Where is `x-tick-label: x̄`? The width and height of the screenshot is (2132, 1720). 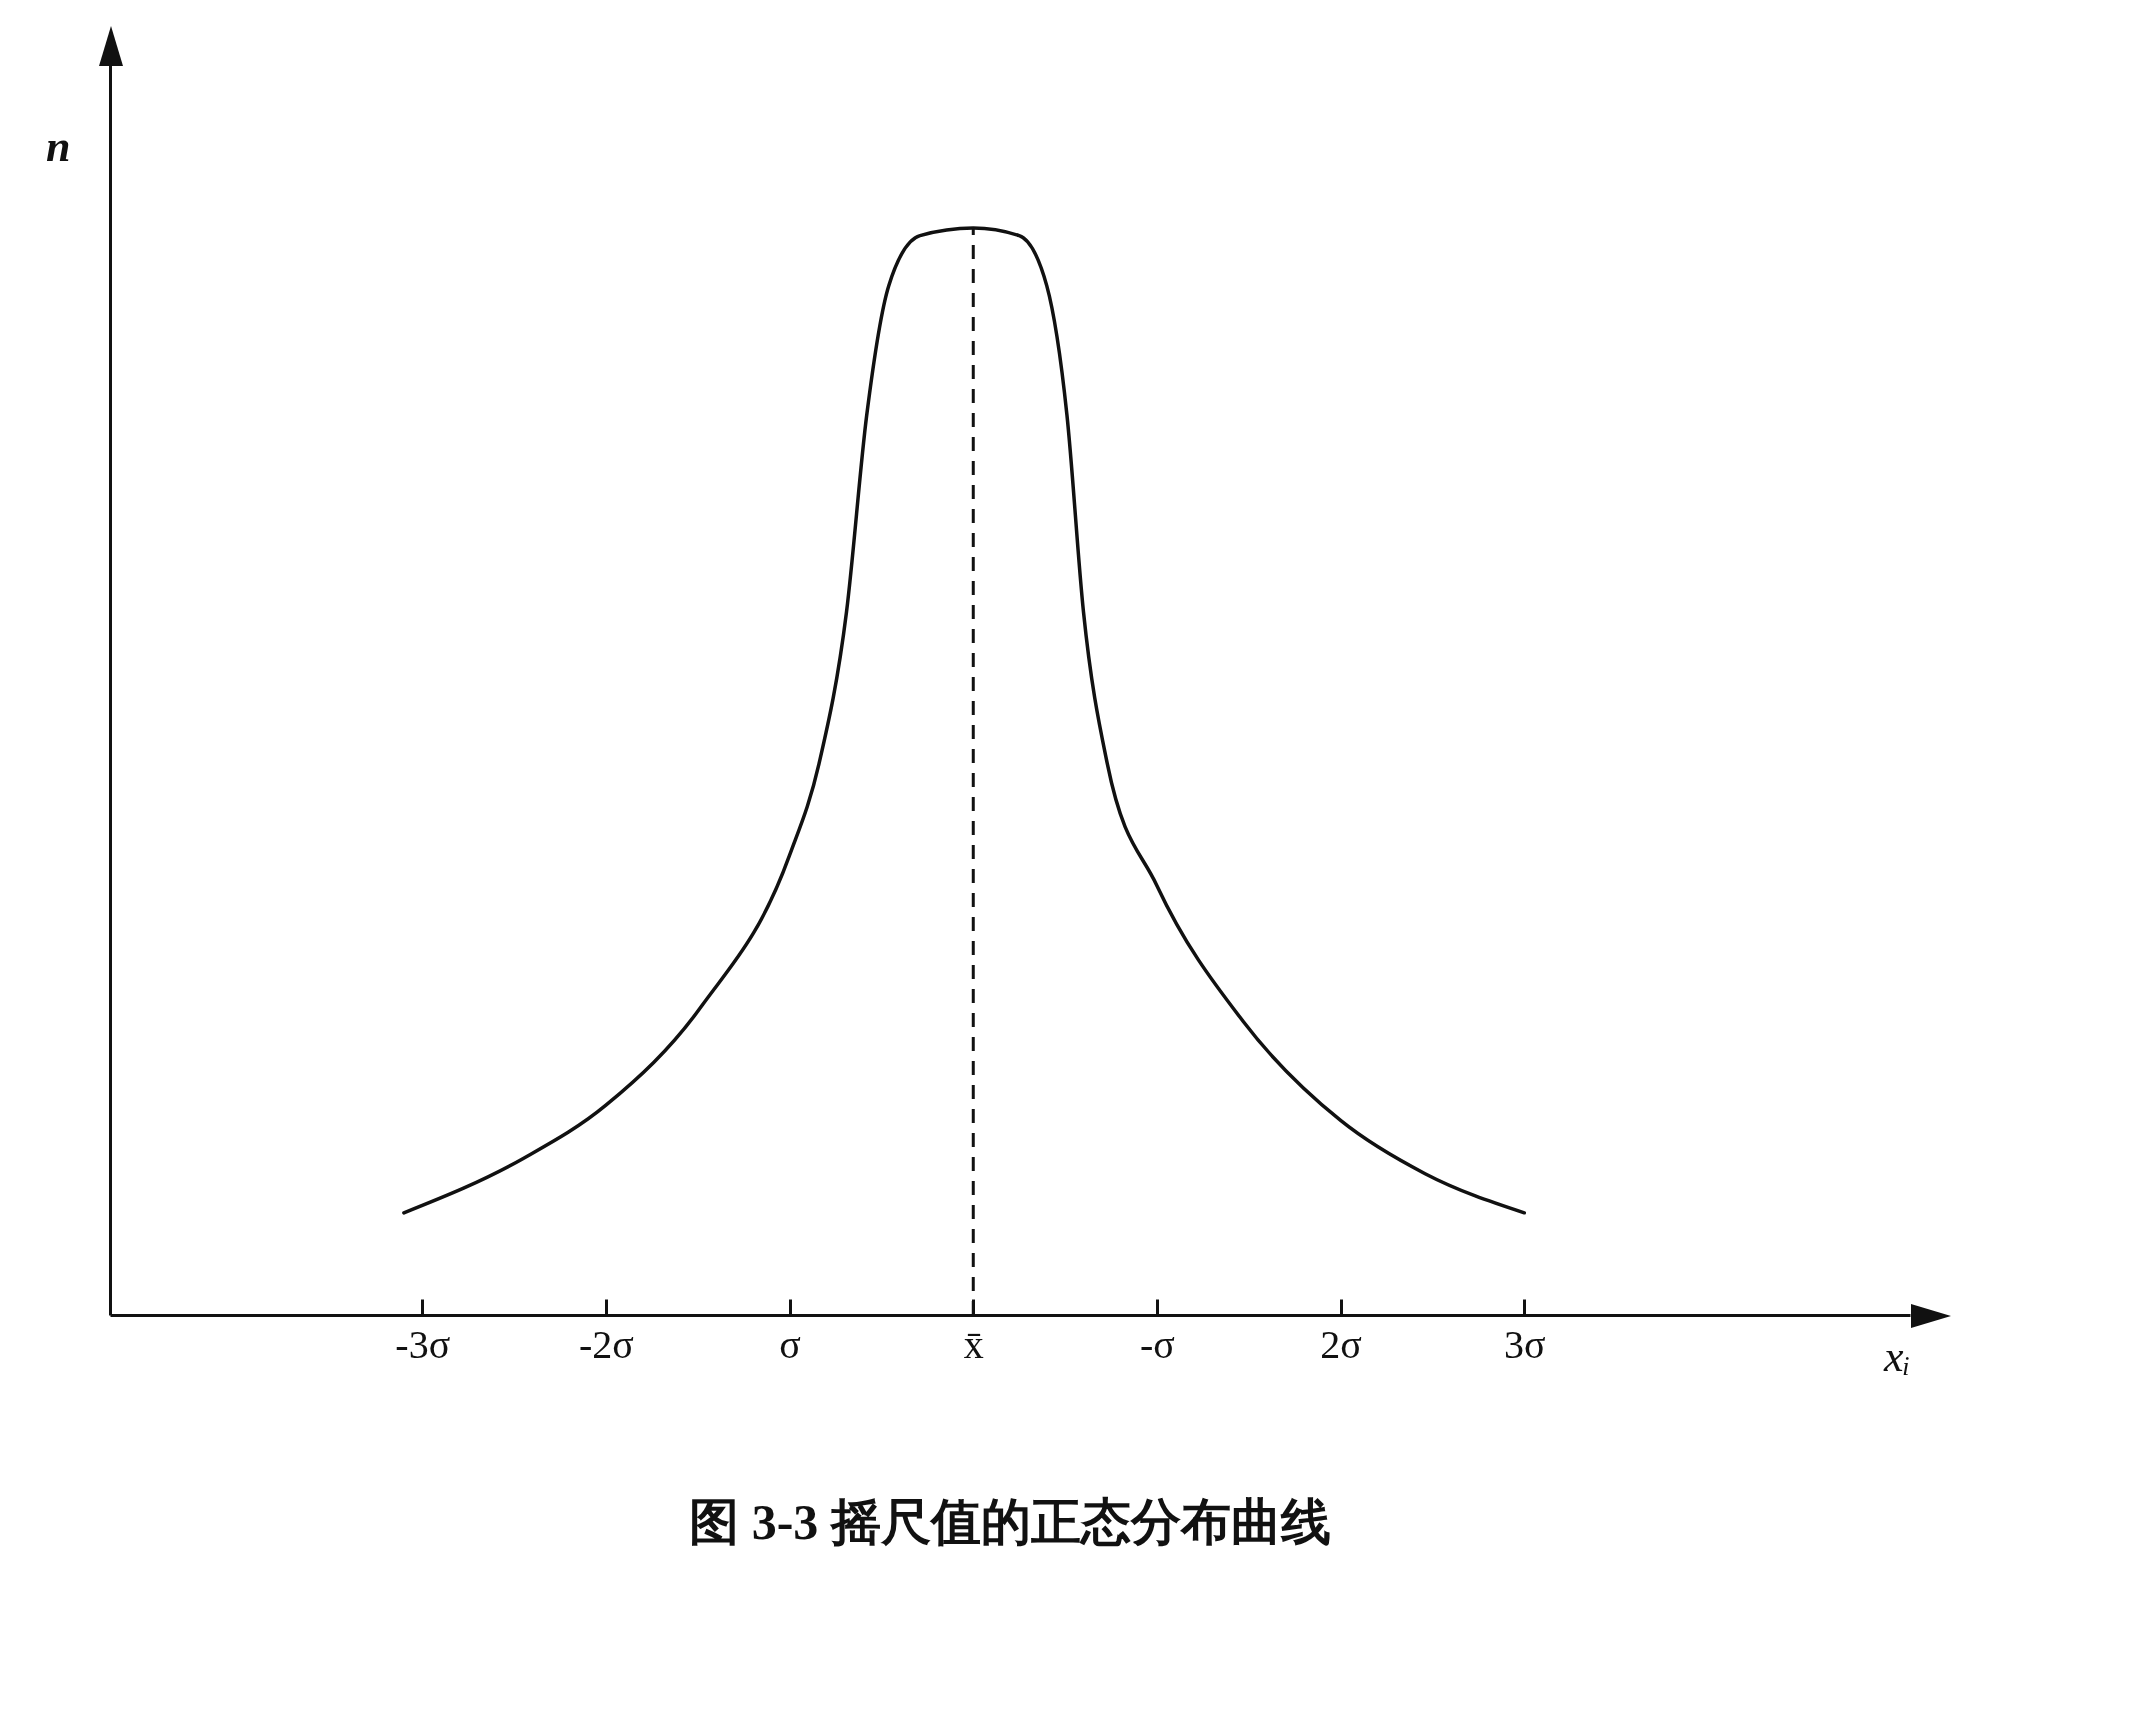 x-tick-label: x̄ is located at coordinates (973, 1344).